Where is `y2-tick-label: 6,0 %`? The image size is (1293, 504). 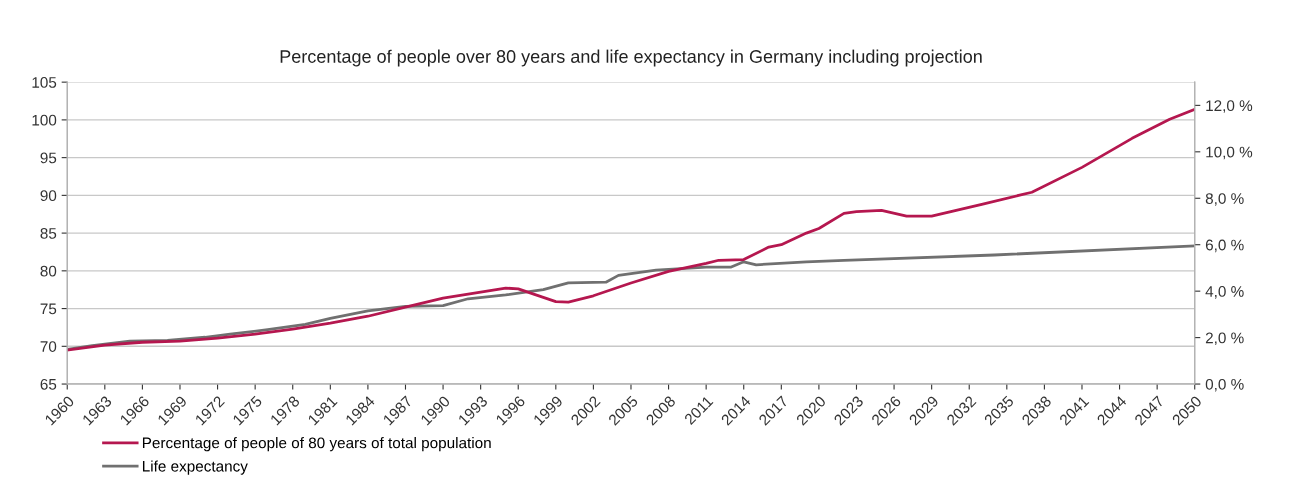
y2-tick-label: 6,0 % is located at coordinates (1224, 246).